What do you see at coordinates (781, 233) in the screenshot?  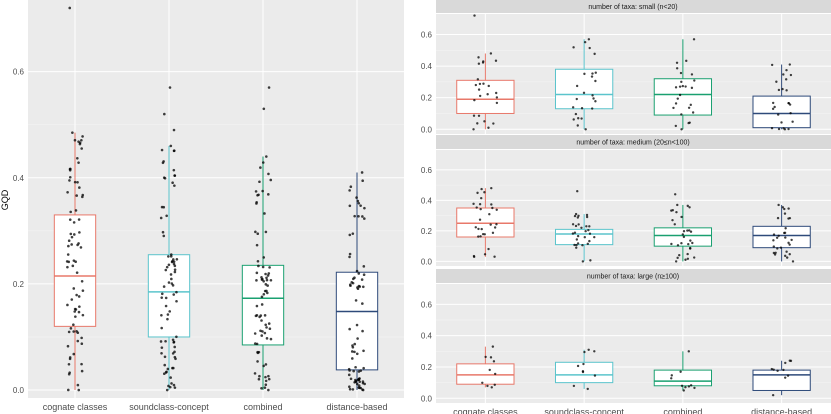 I see `box-distance-based` at bounding box center [781, 233].